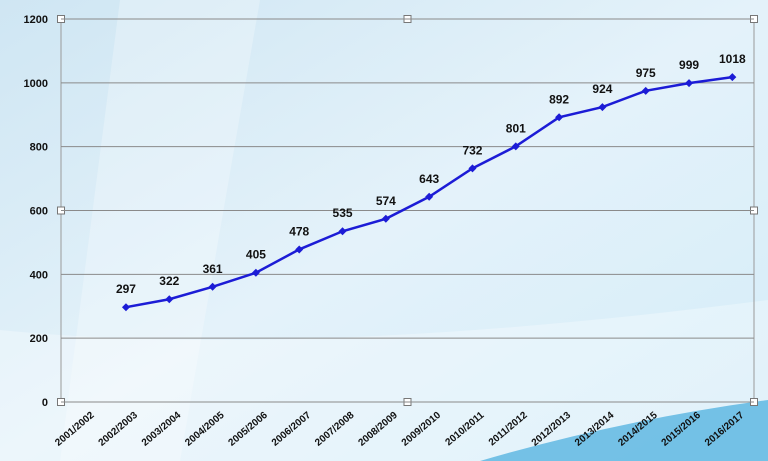 The width and height of the screenshot is (768, 461). I want to click on y-tick-label: 400, so click(39, 275).